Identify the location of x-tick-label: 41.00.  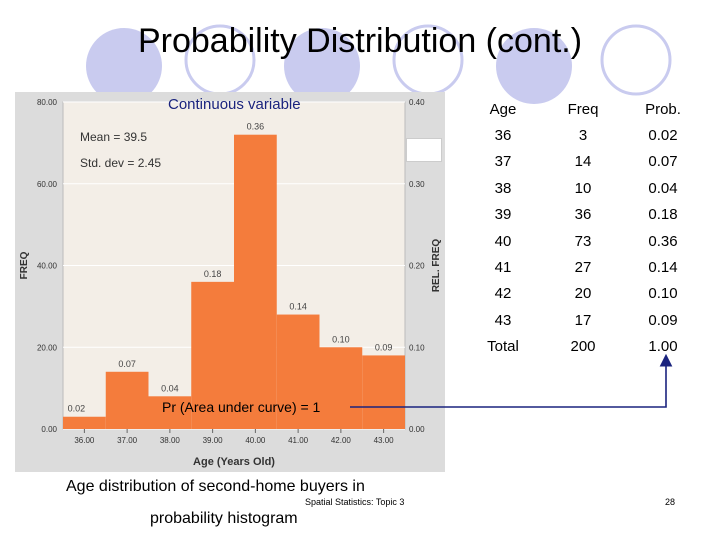
(298, 440).